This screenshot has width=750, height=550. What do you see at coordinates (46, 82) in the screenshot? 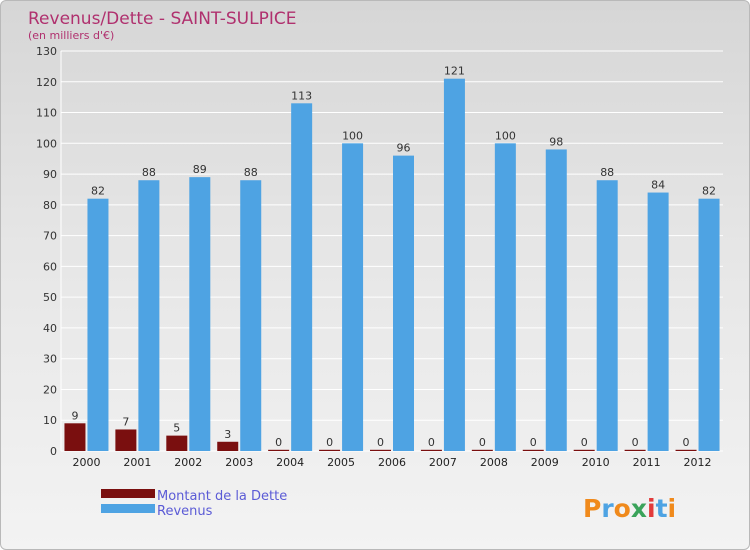
I see `y-tick-label: 120` at bounding box center [46, 82].